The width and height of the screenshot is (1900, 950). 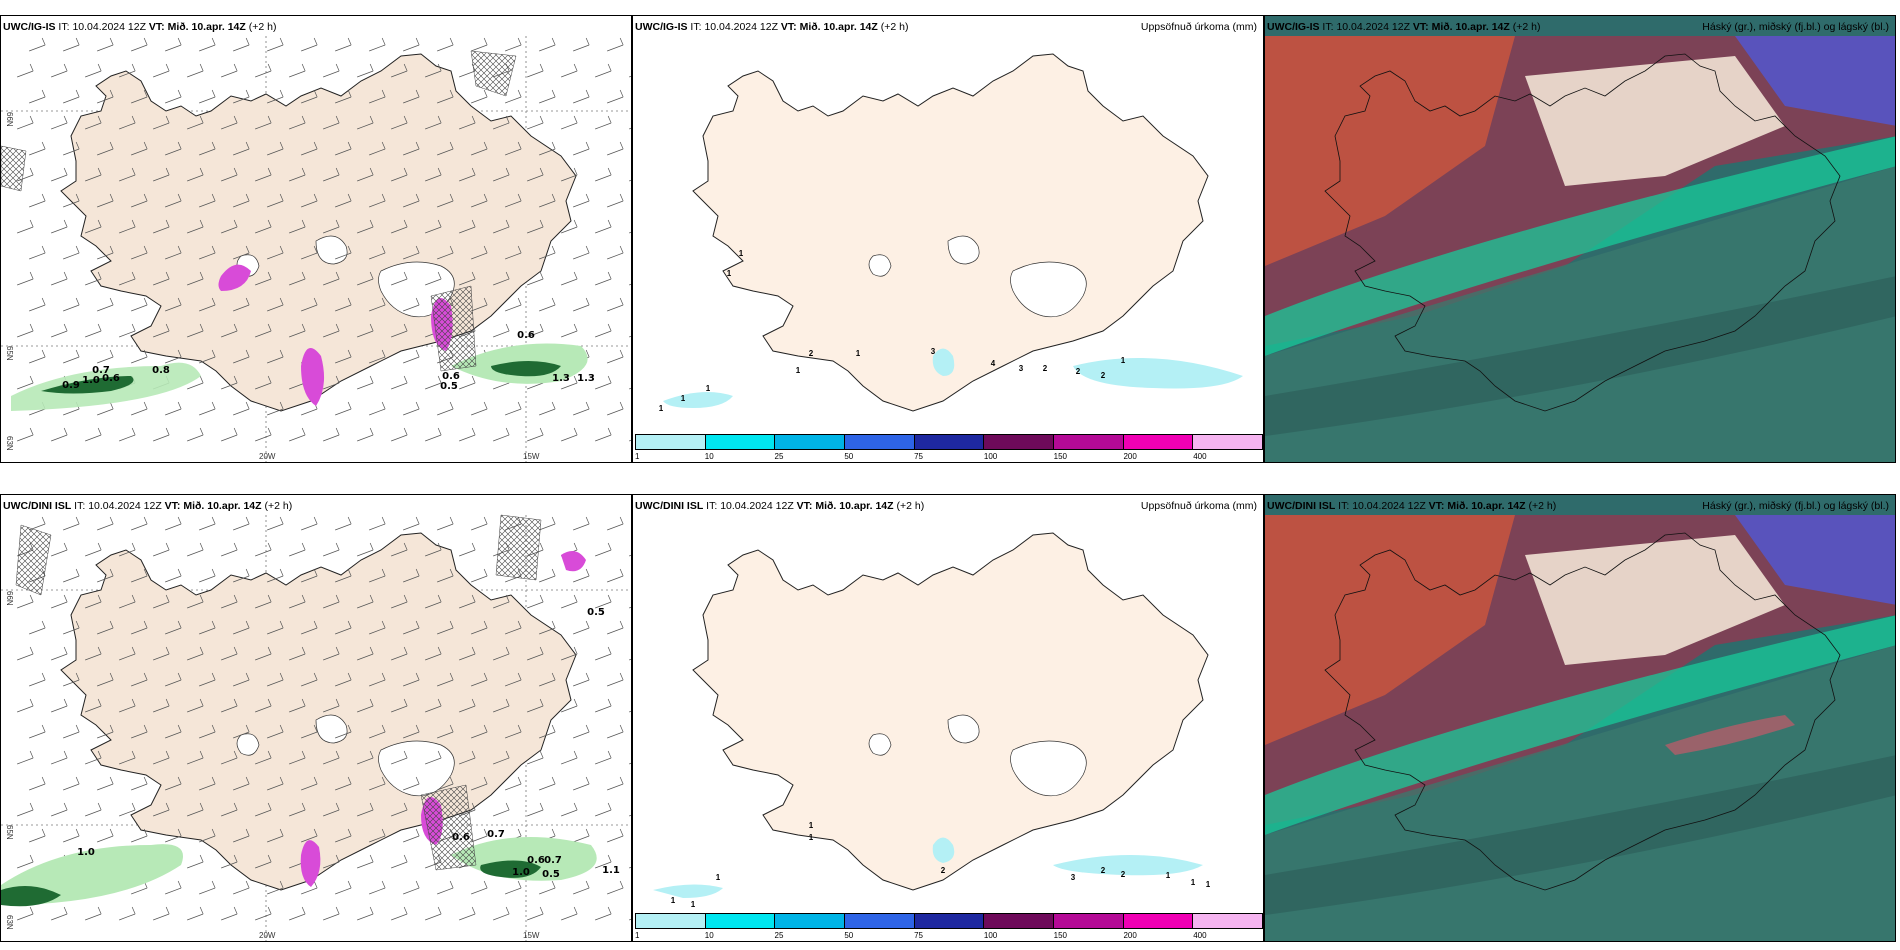 What do you see at coordinates (1198, 506) in the screenshot?
I see `bot-precip-field: Uppsöfnuð úrkoma (mm)` at bounding box center [1198, 506].